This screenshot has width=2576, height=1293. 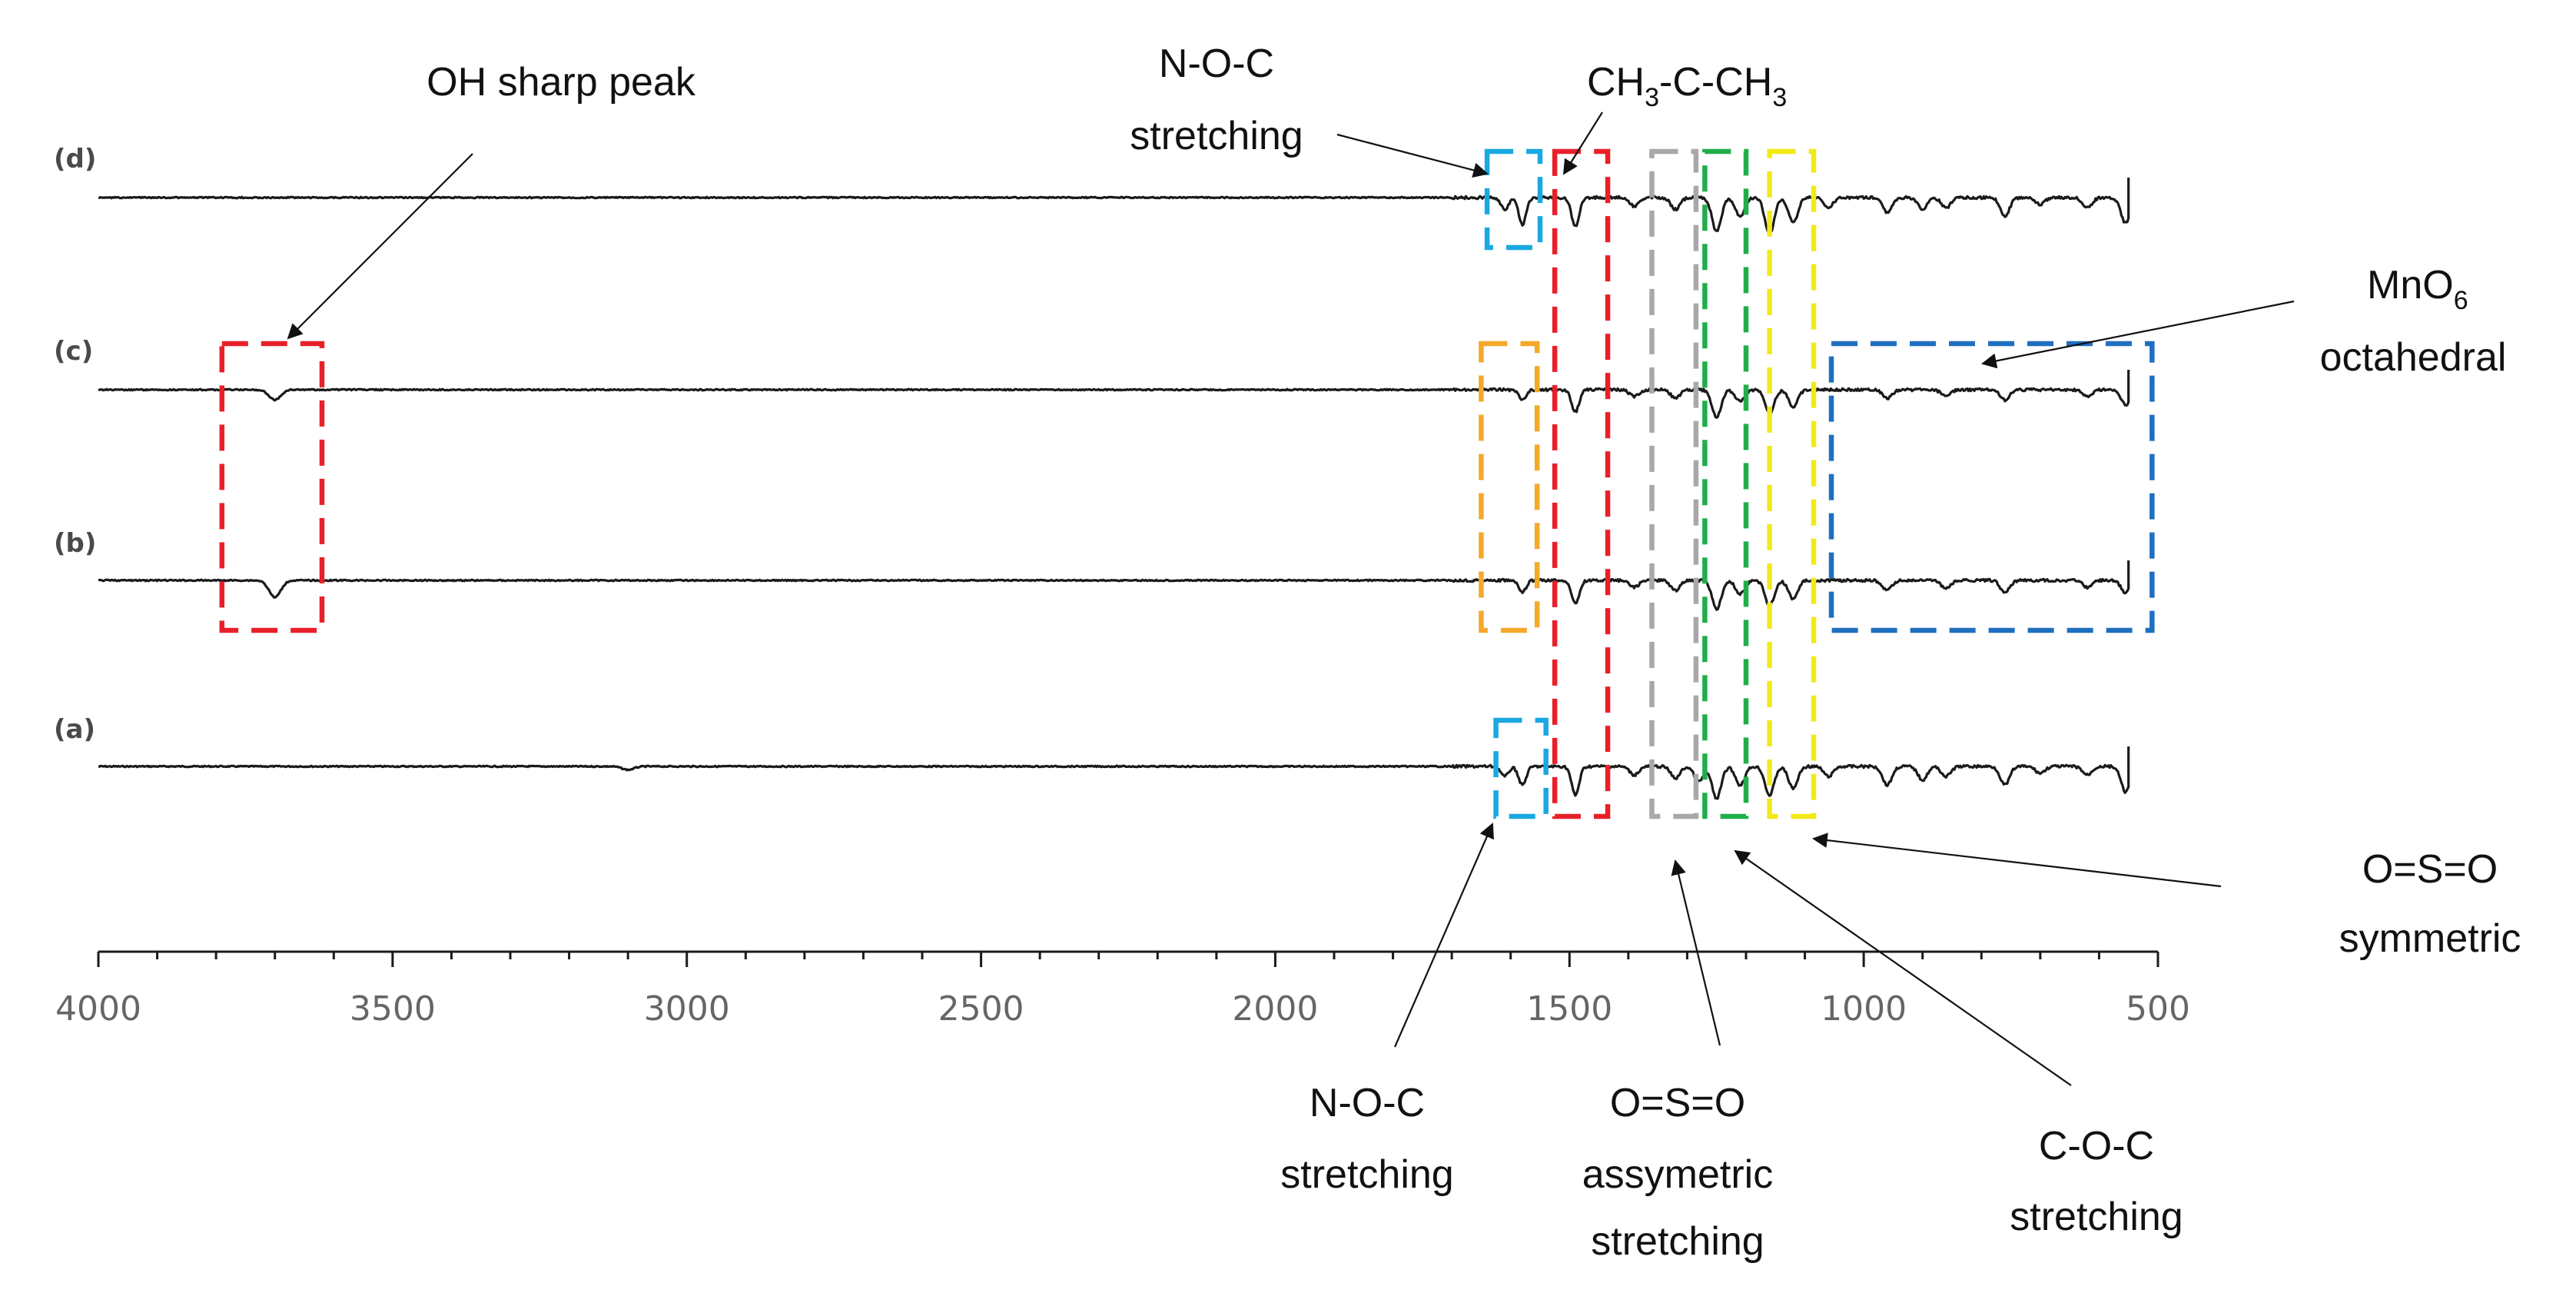 I want to click on oso-sym-box, so click(x=1792, y=483).